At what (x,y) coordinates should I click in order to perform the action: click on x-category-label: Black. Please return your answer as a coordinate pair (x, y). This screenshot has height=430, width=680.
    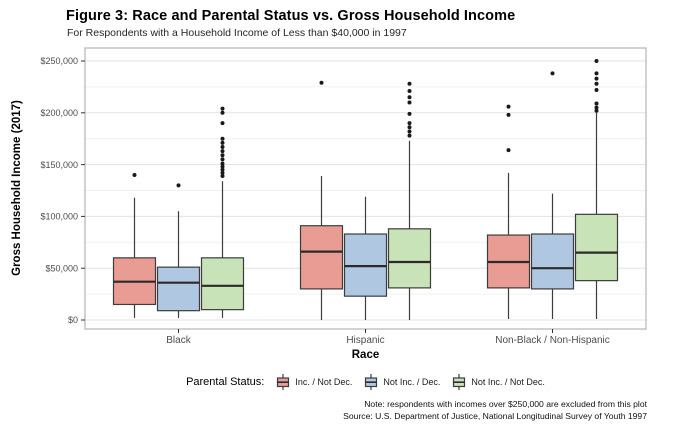
    Looking at the image, I should click on (178, 340).